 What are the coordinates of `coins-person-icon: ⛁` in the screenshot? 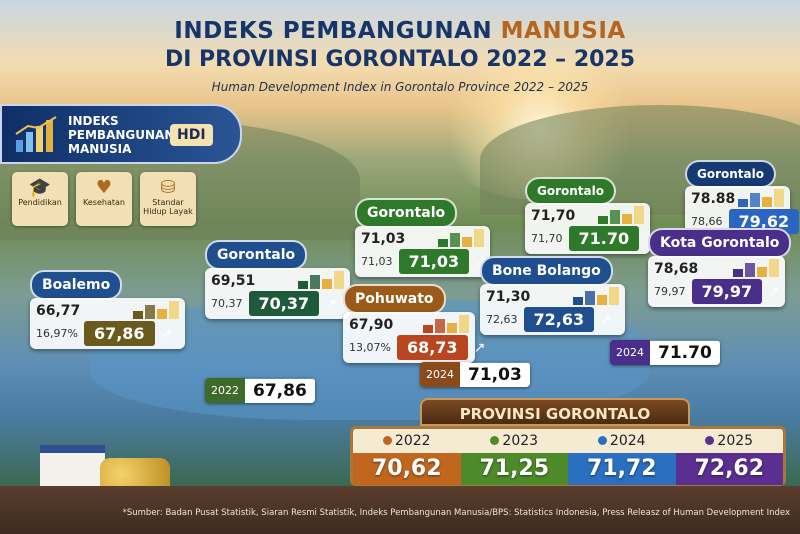 It's located at (168, 187).